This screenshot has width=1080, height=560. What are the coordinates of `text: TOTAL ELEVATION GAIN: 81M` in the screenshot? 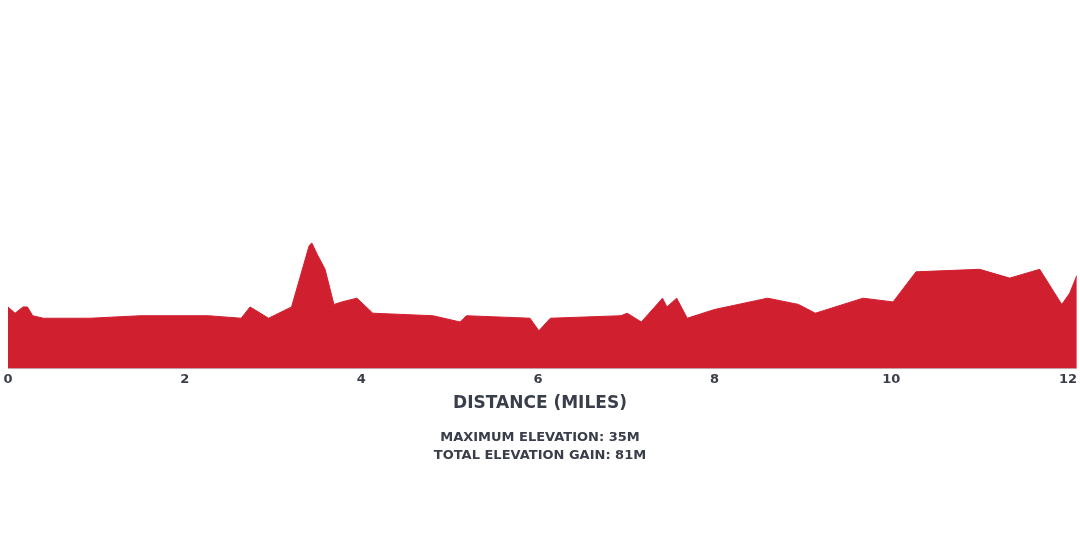 It's located at (540, 455).